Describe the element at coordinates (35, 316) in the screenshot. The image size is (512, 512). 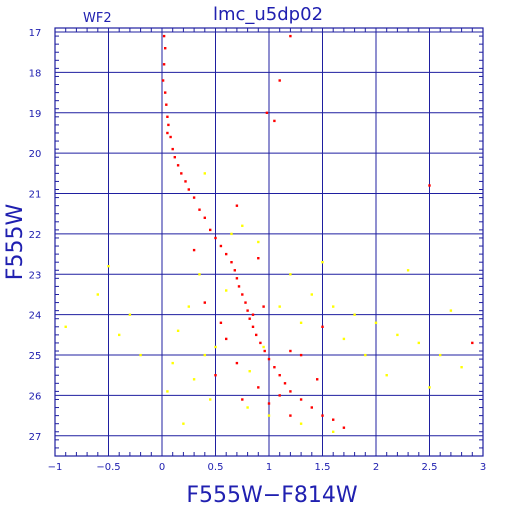
I see `y-tick-label: 24` at that location.